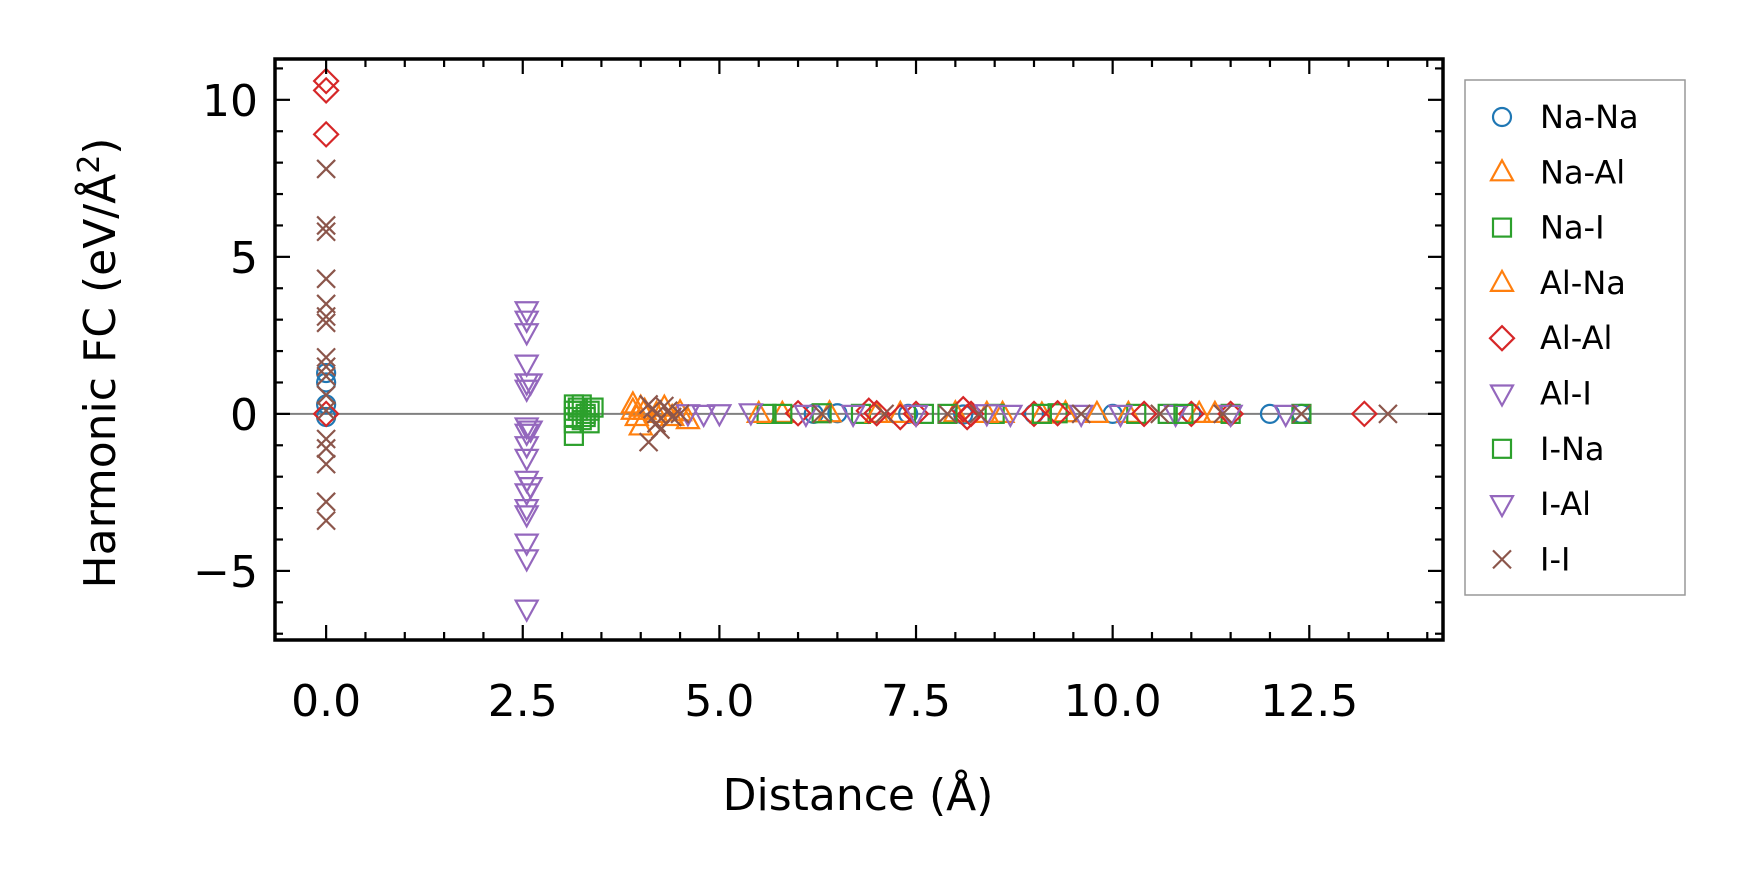 The height and width of the screenshot is (883, 1737). I want to click on legend-label-al-al: Al-Al, so click(1576, 338).